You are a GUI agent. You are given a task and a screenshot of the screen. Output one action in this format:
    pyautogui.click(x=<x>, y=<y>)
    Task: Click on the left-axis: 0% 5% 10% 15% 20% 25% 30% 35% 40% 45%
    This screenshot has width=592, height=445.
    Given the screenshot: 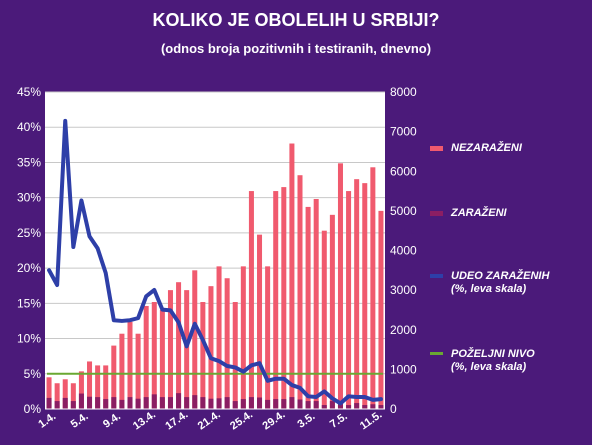 What is the action you would take?
    pyautogui.click(x=29, y=250)
    